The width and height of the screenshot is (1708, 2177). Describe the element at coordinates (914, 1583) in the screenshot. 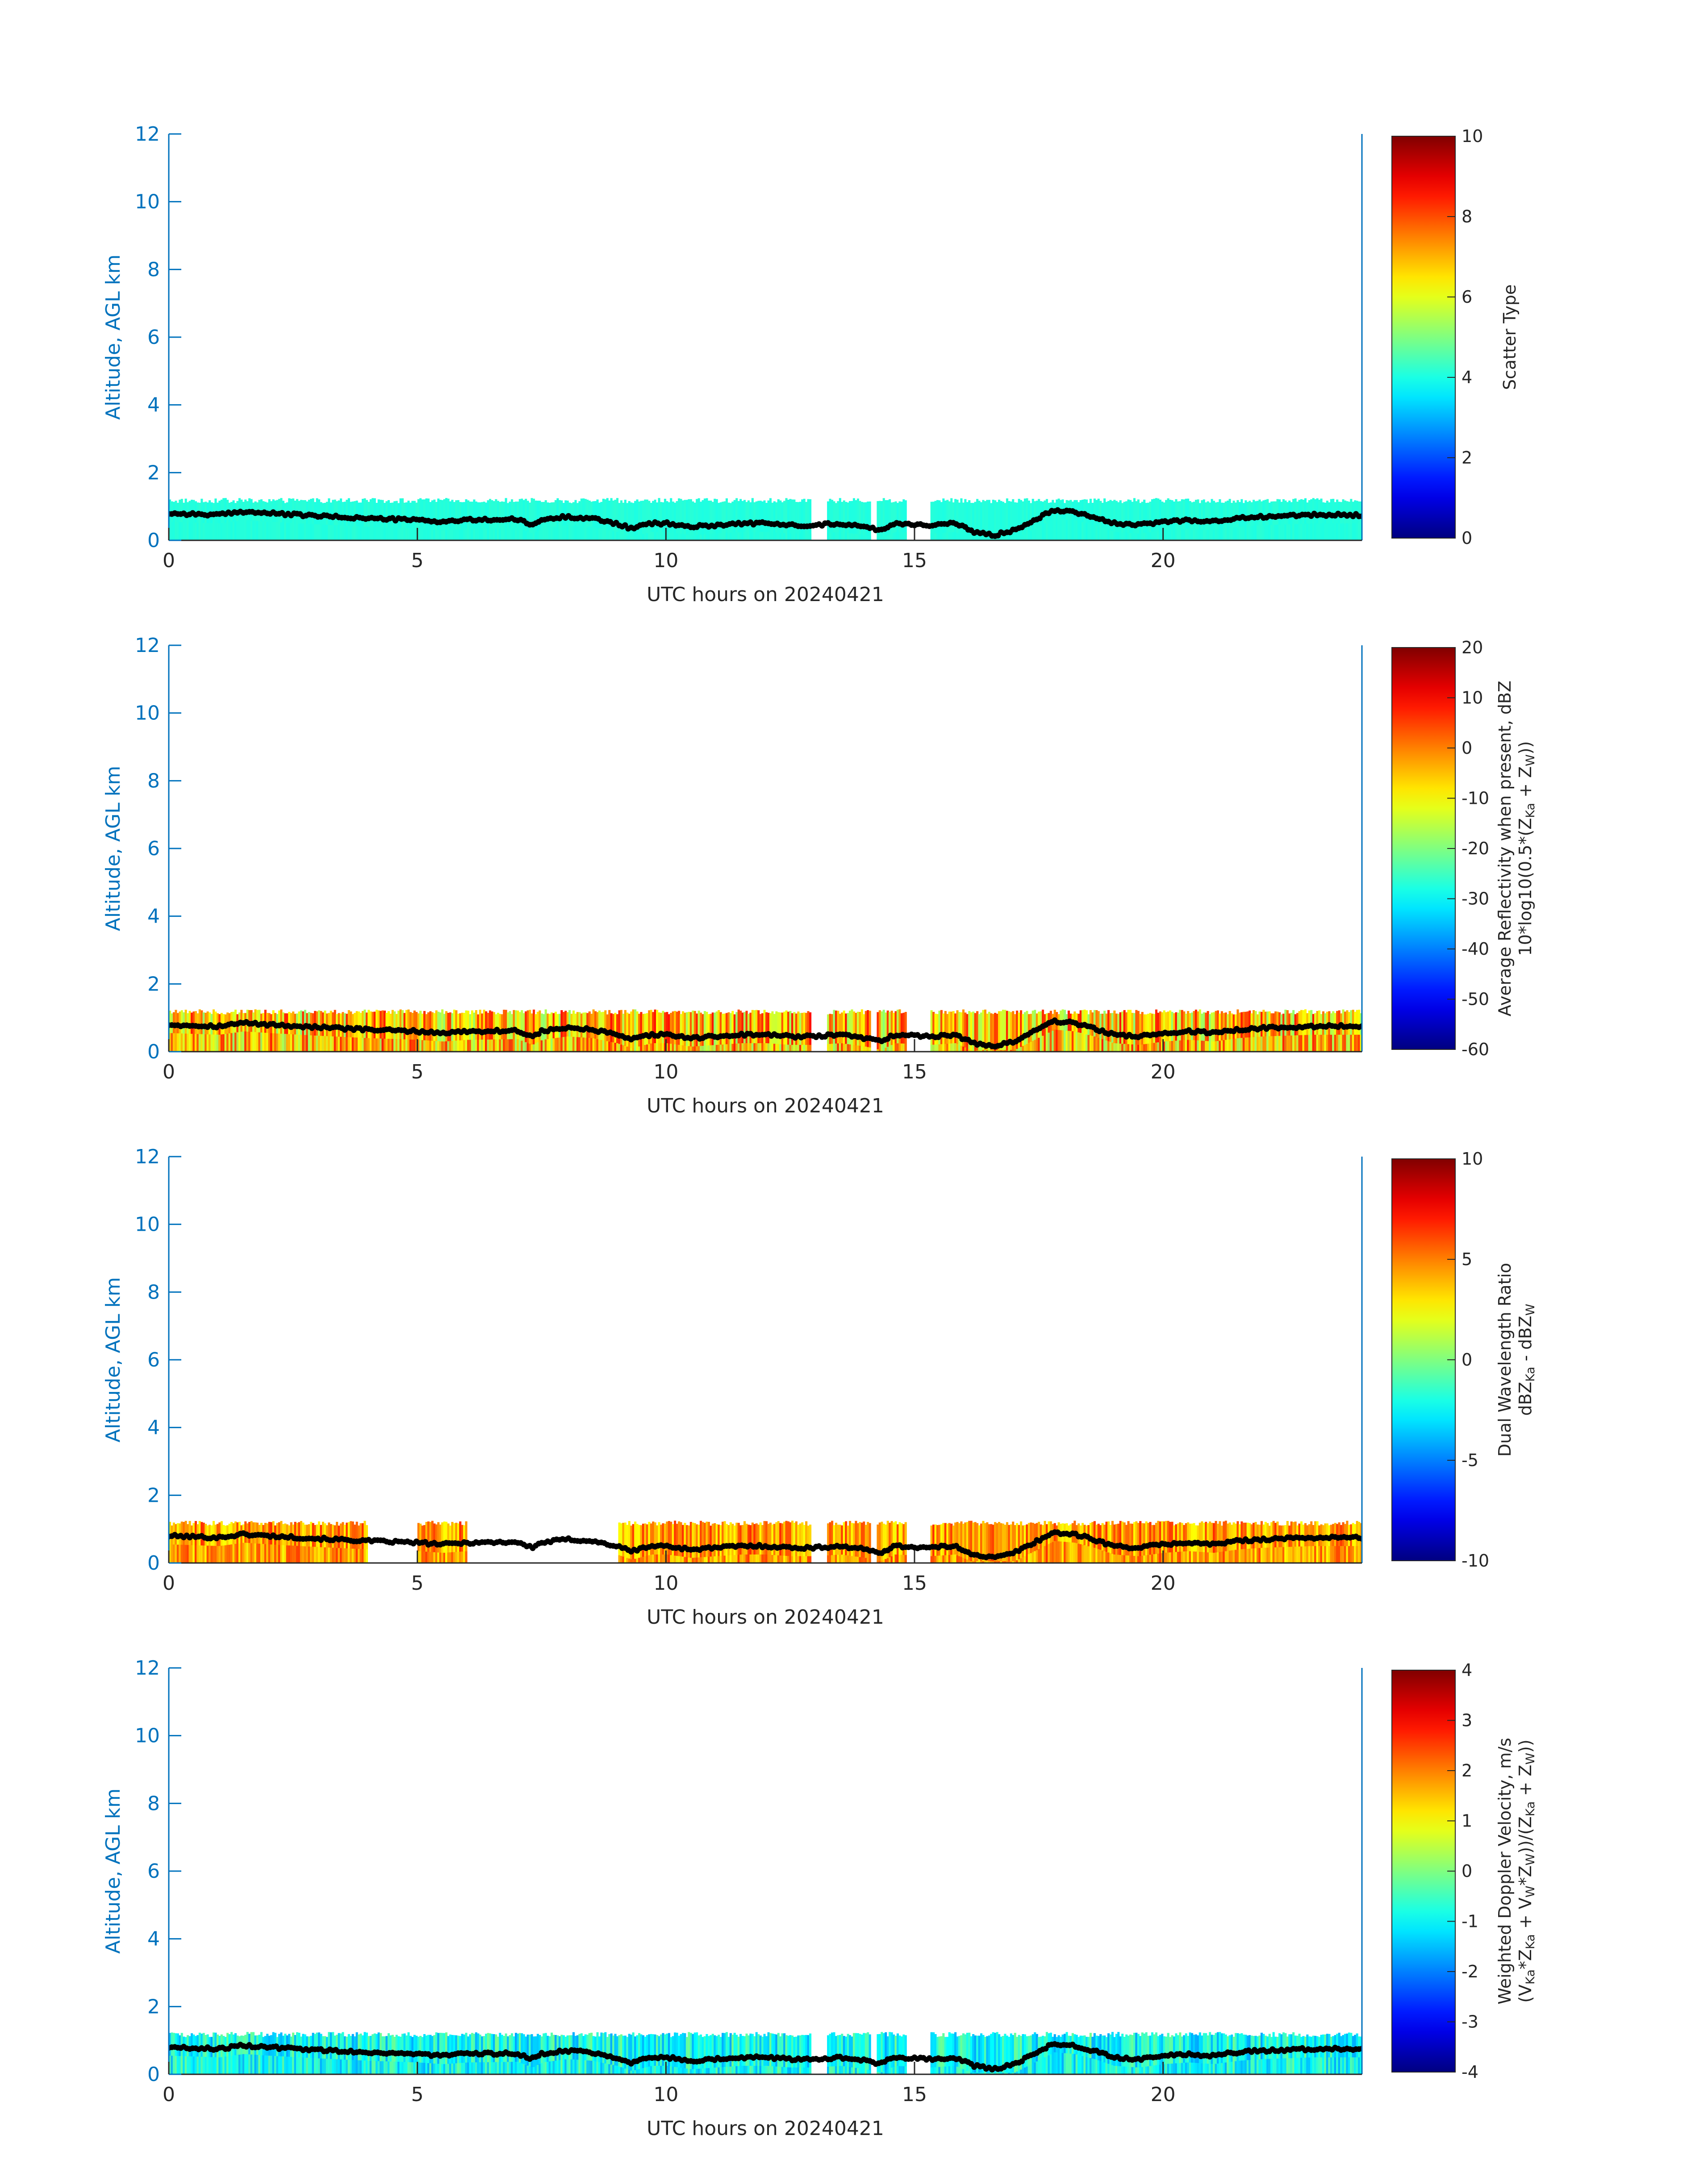

I see `x-tick-label: 15` at that location.